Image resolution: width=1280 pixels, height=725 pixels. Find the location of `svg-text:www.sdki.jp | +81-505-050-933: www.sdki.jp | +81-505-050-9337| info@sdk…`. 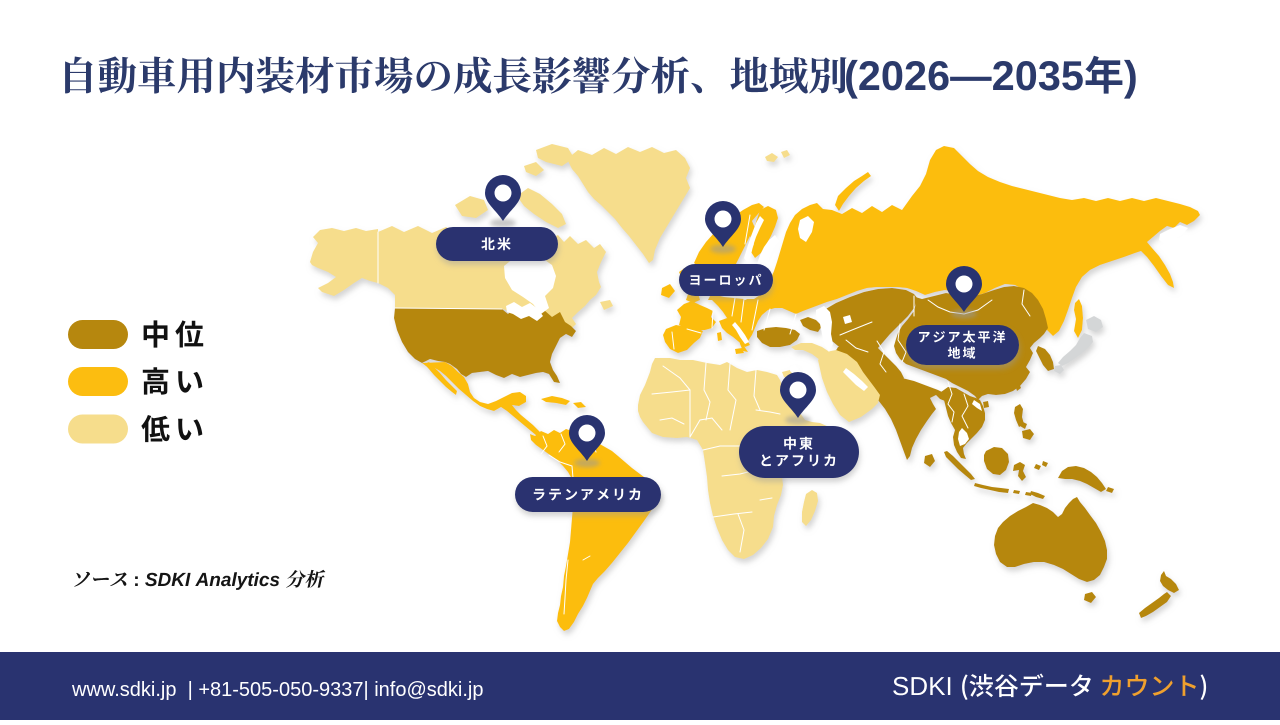

svg-text:www.sdki.jp | +81-505-050-933: www.sdki.jp | +81-505-050-9337| info@sdk… is located at coordinates (277, 690).